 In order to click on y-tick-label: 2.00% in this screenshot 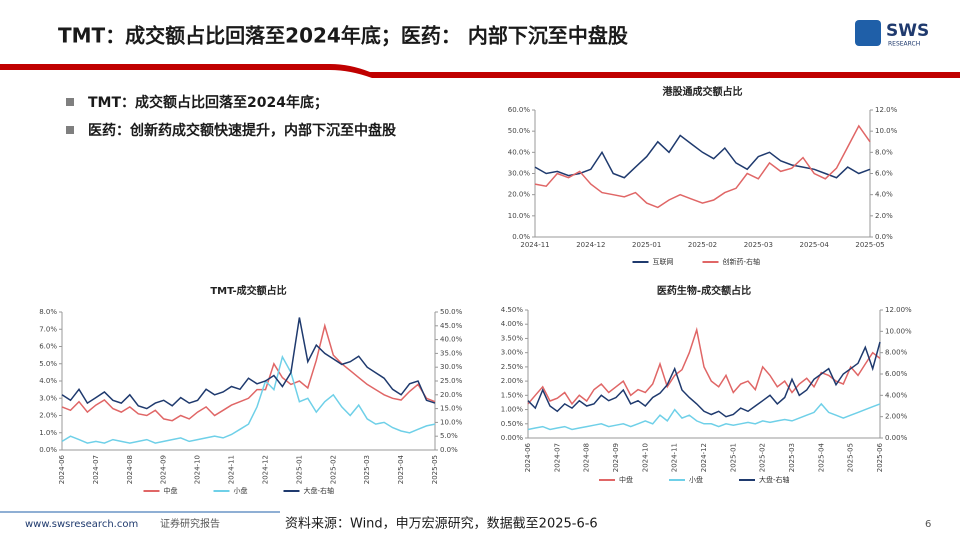, I will do `click(512, 381)`.